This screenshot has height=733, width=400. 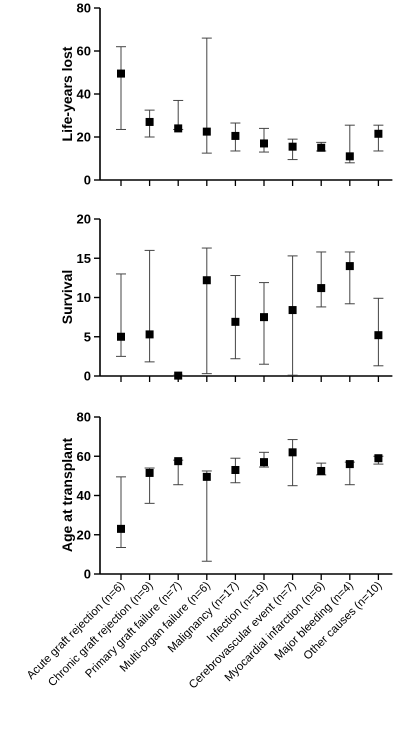 What do you see at coordinates (67, 494) in the screenshot?
I see `y-axis-label: Age at transplant` at bounding box center [67, 494].